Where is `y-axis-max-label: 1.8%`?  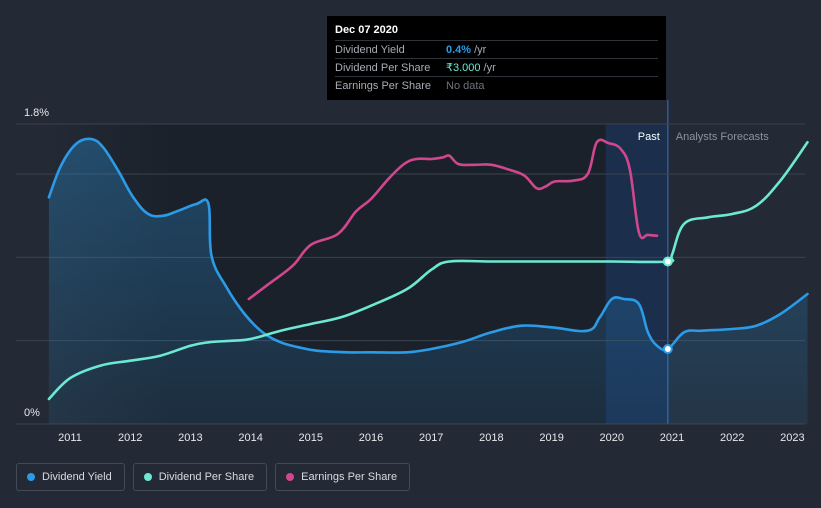
y-axis-max-label: 1.8% is located at coordinates (36, 113).